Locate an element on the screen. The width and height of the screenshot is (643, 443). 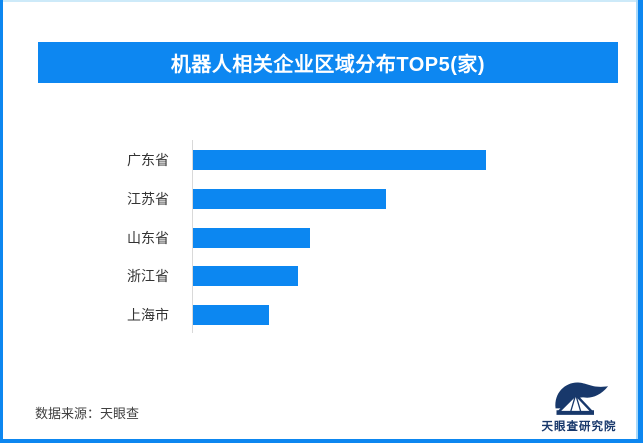
bar-row: 浙江省 is located at coordinates (310, 276).